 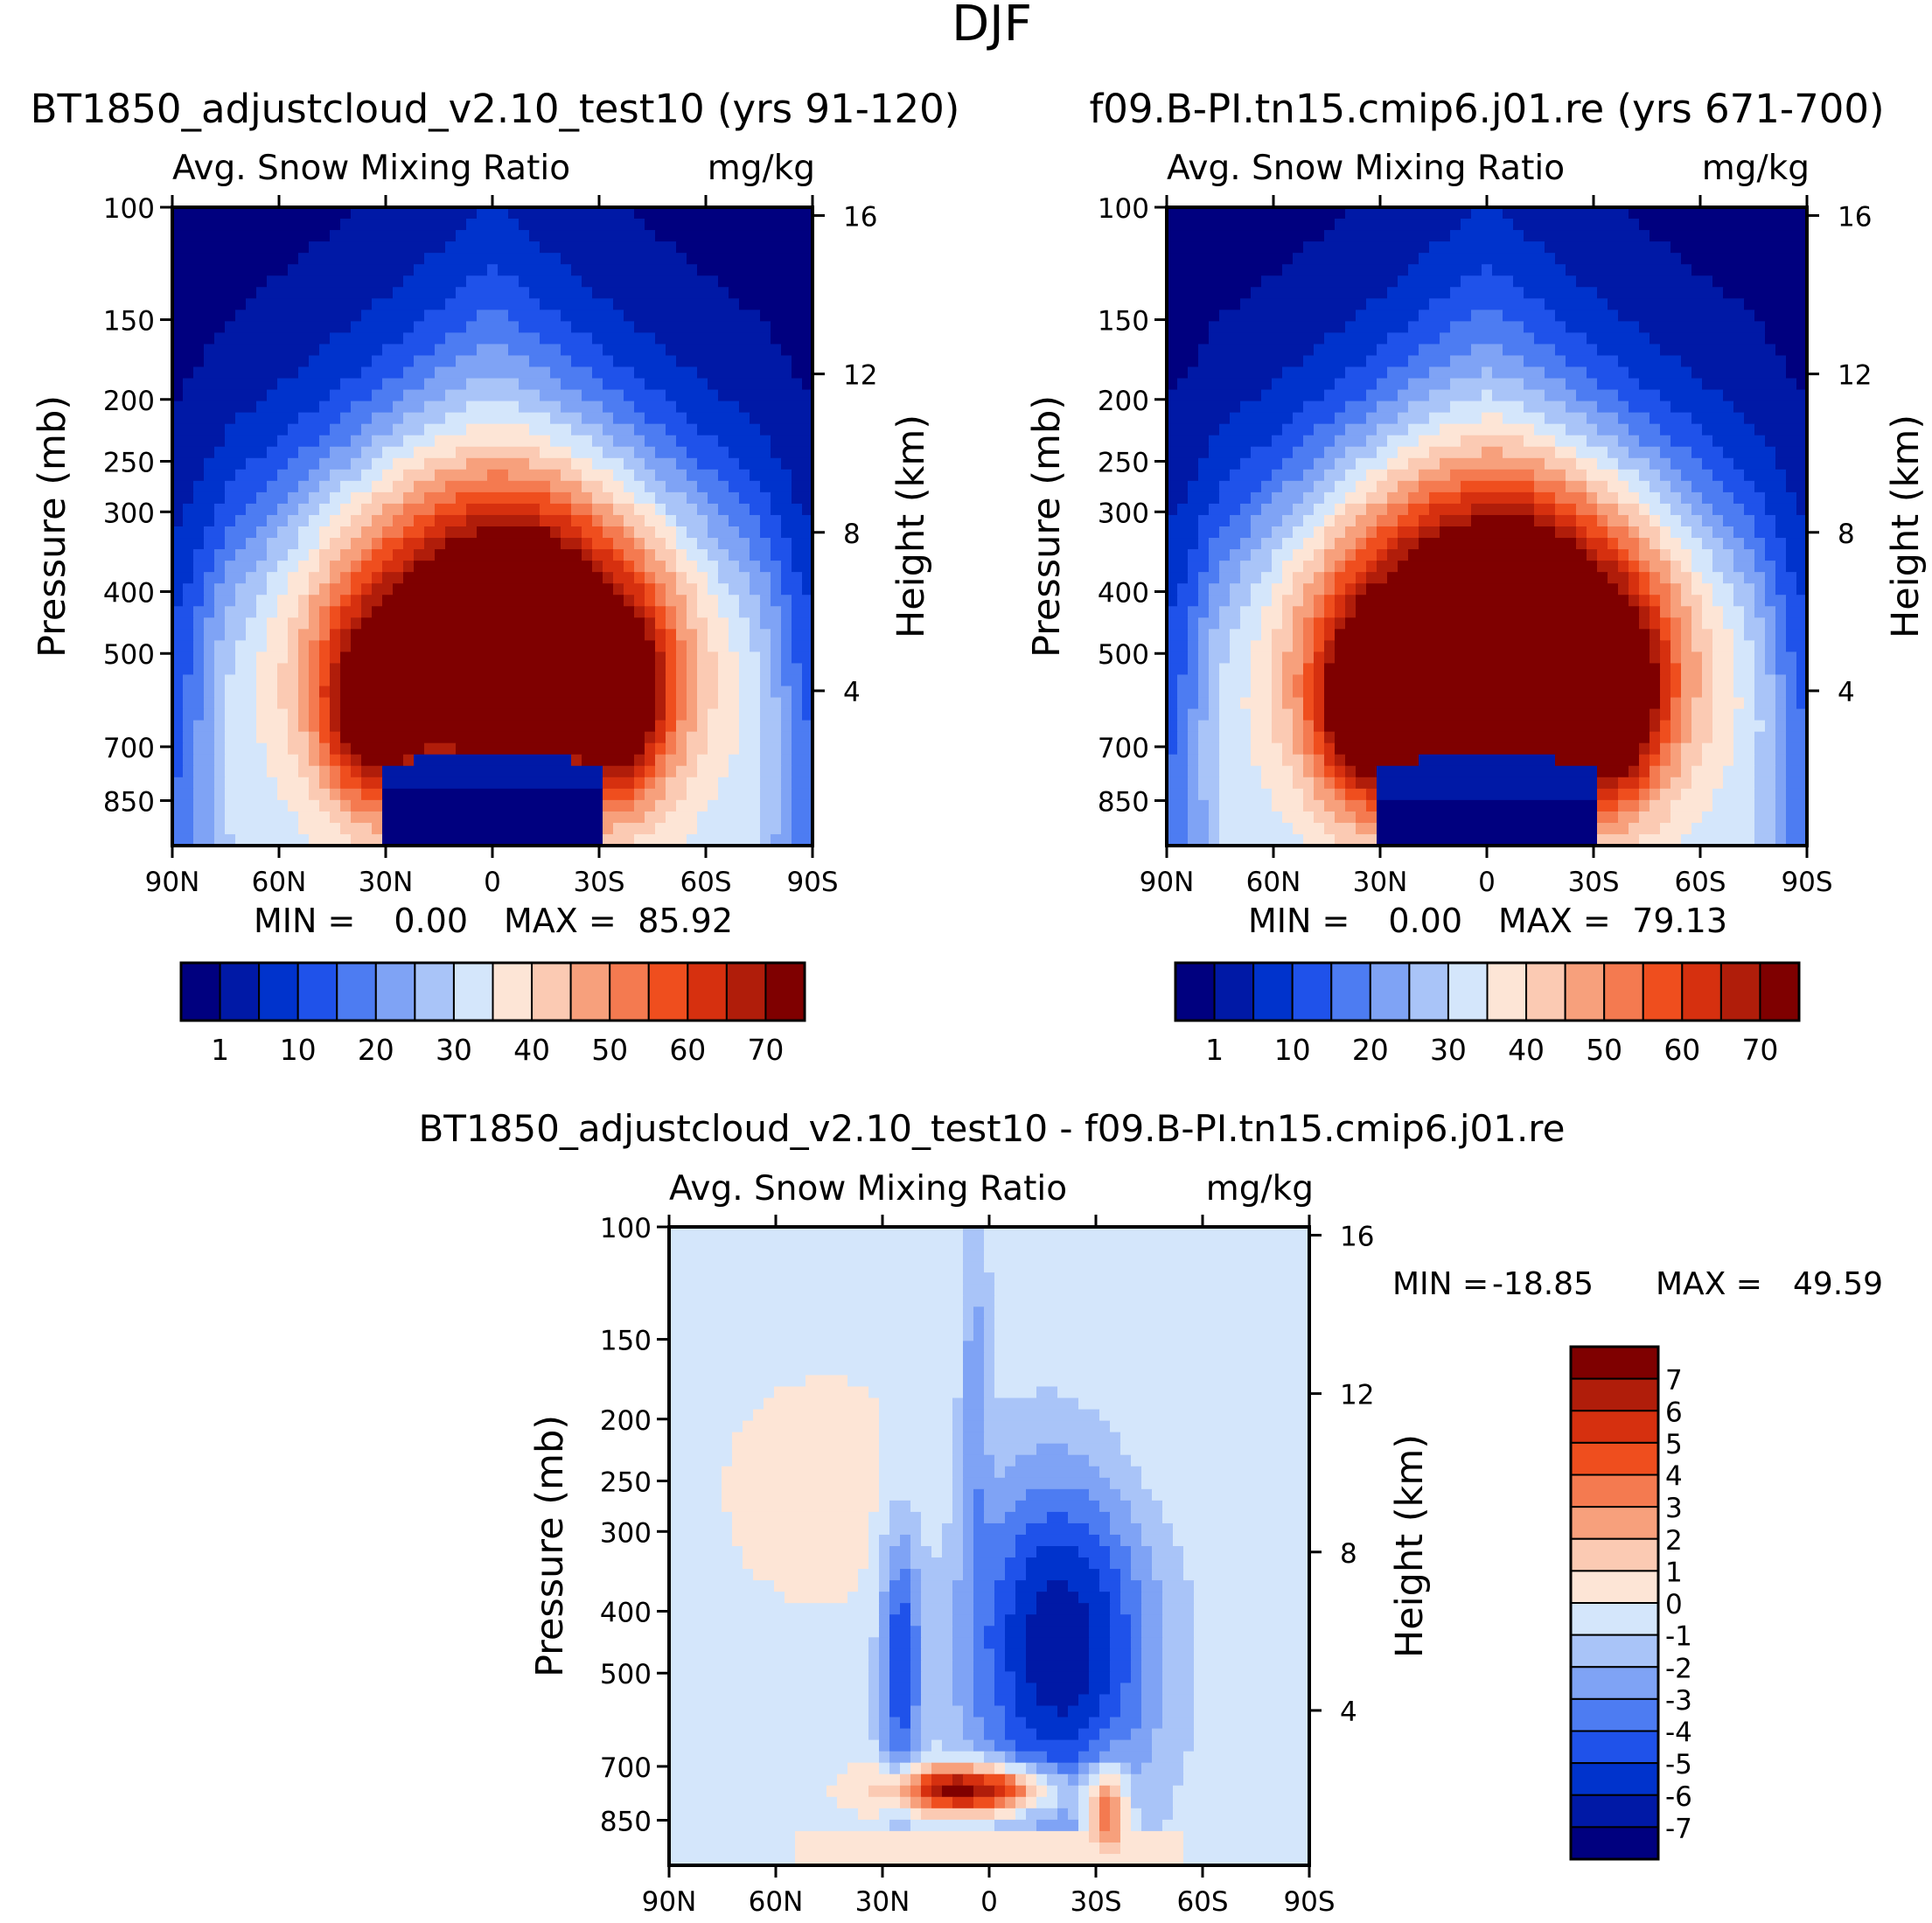 What do you see at coordinates (560, 921) in the screenshot?
I see `stat-max-label: MAX =` at bounding box center [560, 921].